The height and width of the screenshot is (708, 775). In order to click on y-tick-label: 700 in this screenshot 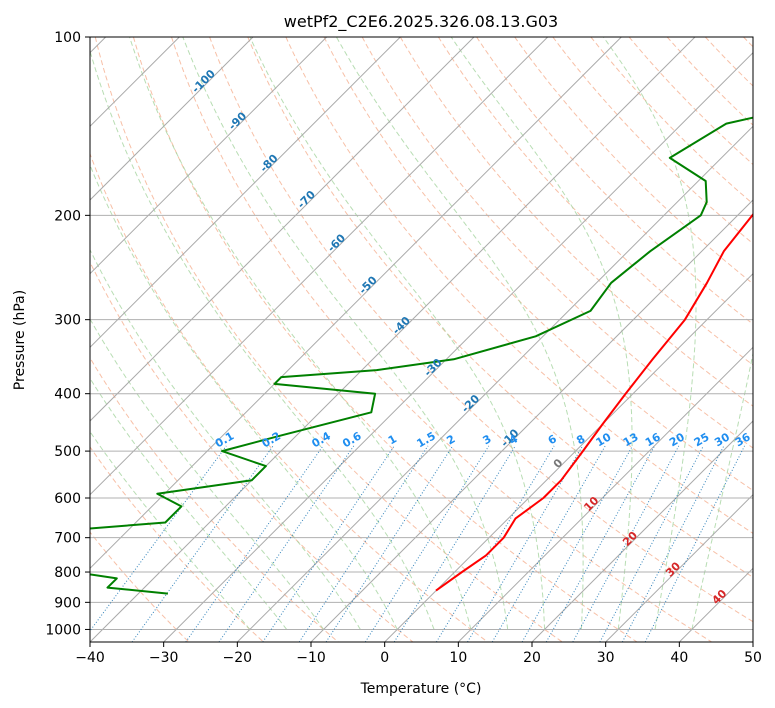, I will do `click(67, 539)`.